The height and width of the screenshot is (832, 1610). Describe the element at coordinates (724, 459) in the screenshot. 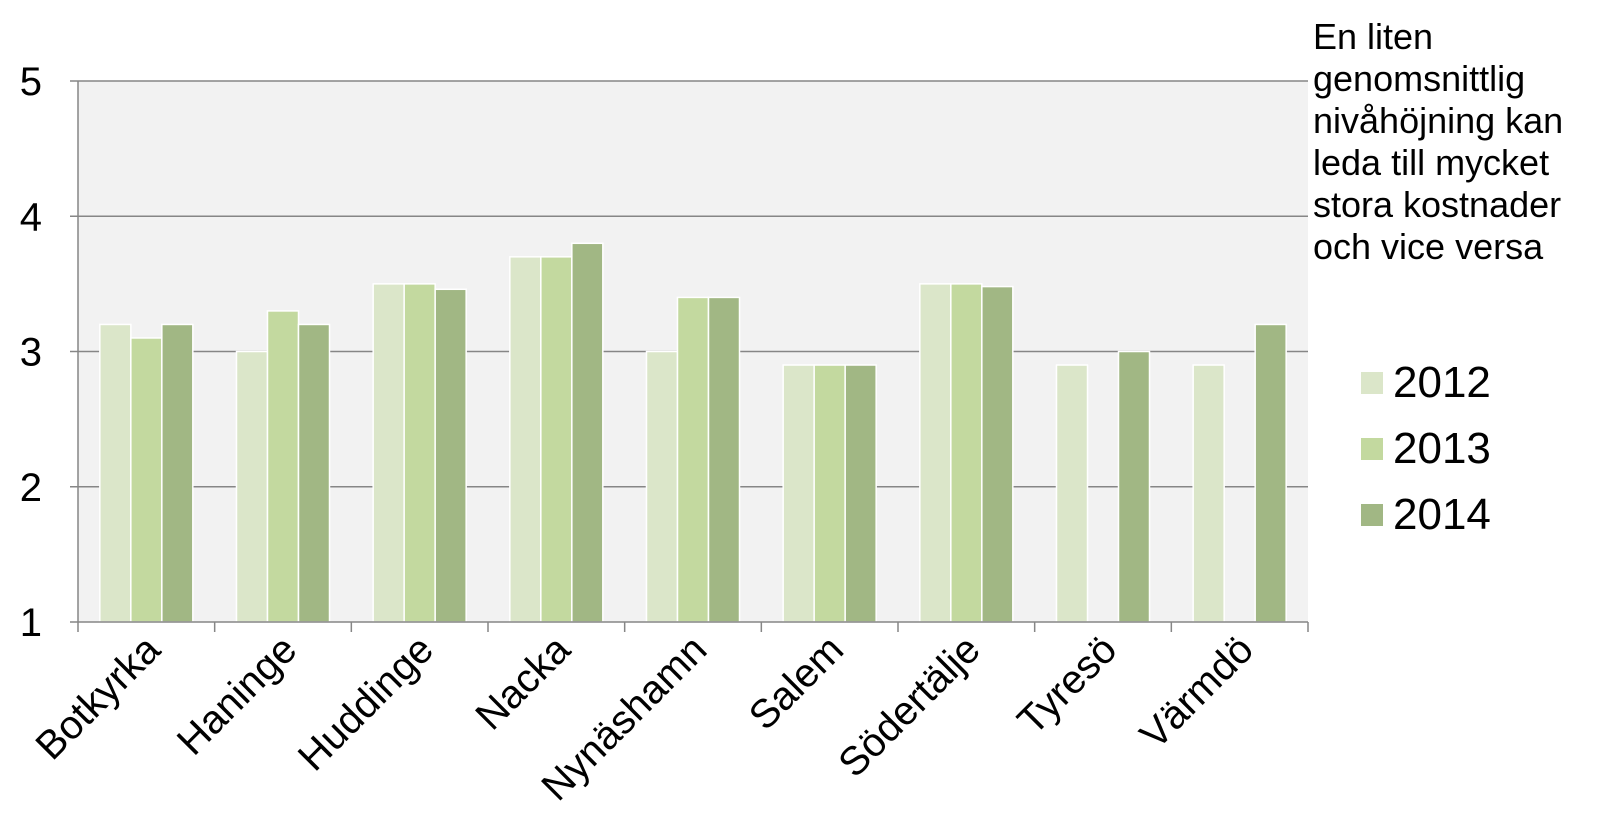

I see `bar-2014-Nynäshamn` at that location.